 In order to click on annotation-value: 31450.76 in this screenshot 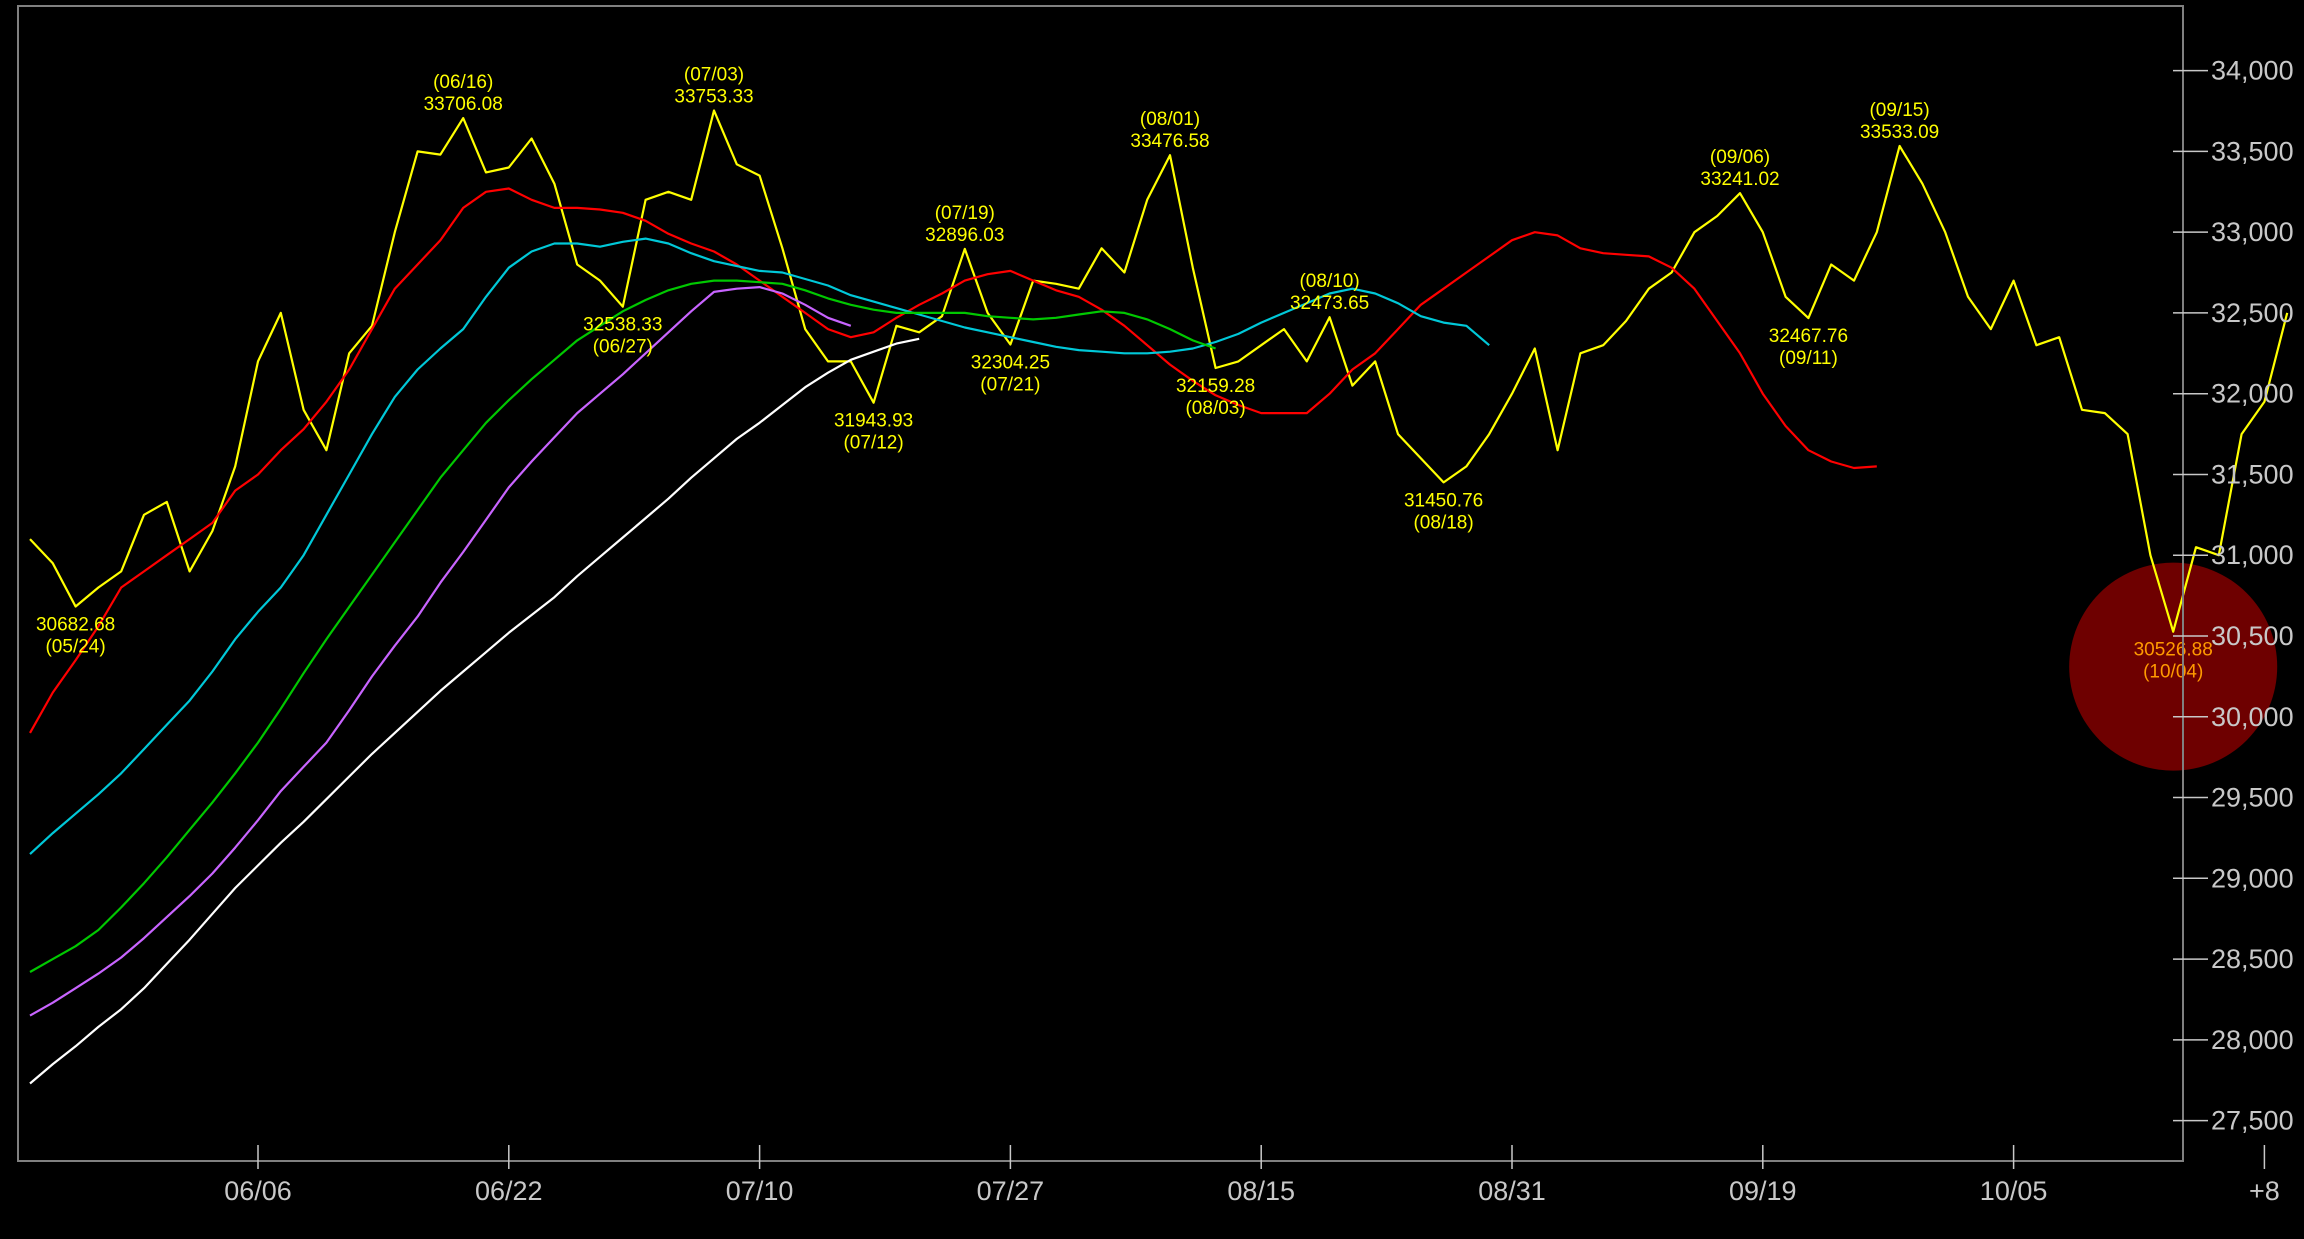, I will do `click(1443, 500)`.